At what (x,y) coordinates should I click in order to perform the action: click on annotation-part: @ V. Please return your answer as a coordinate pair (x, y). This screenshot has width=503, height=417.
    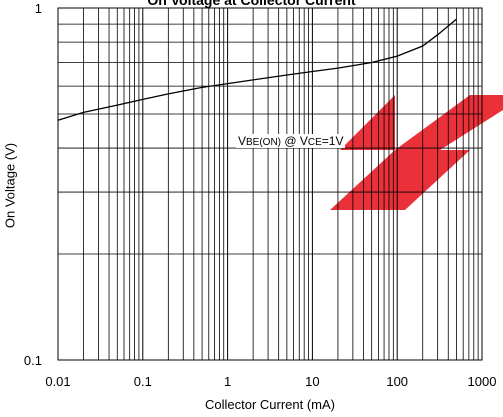
    Looking at the image, I should click on (294, 141).